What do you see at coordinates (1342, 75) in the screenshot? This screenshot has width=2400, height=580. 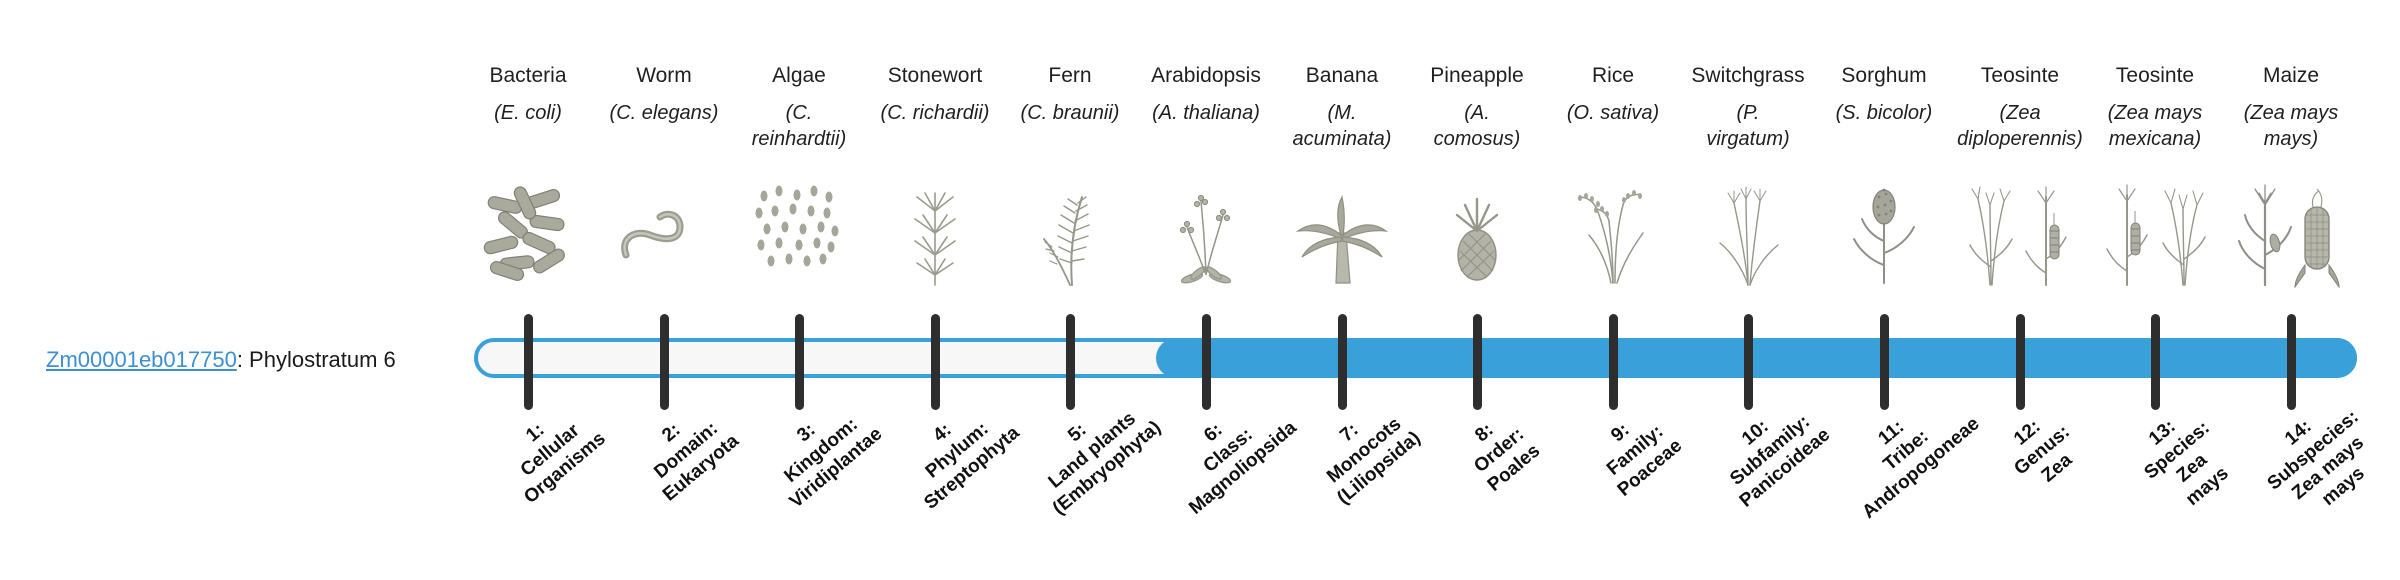 I see `organism-name: Banana` at bounding box center [1342, 75].